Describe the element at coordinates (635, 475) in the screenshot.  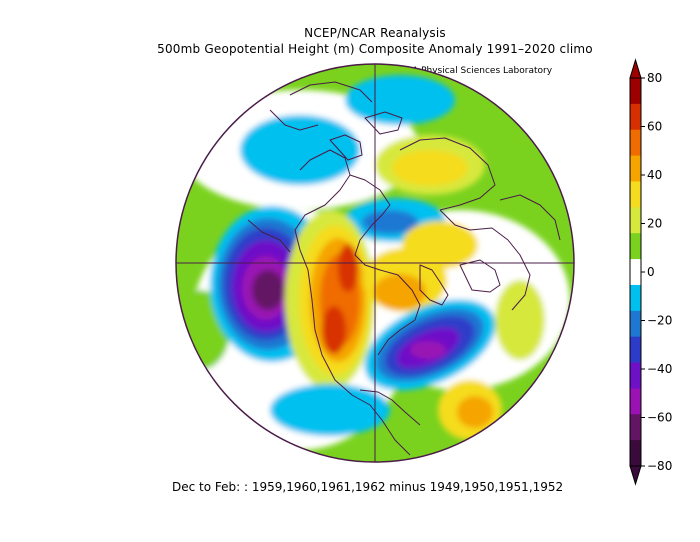
I see `colorbar-lower-arrow` at that location.